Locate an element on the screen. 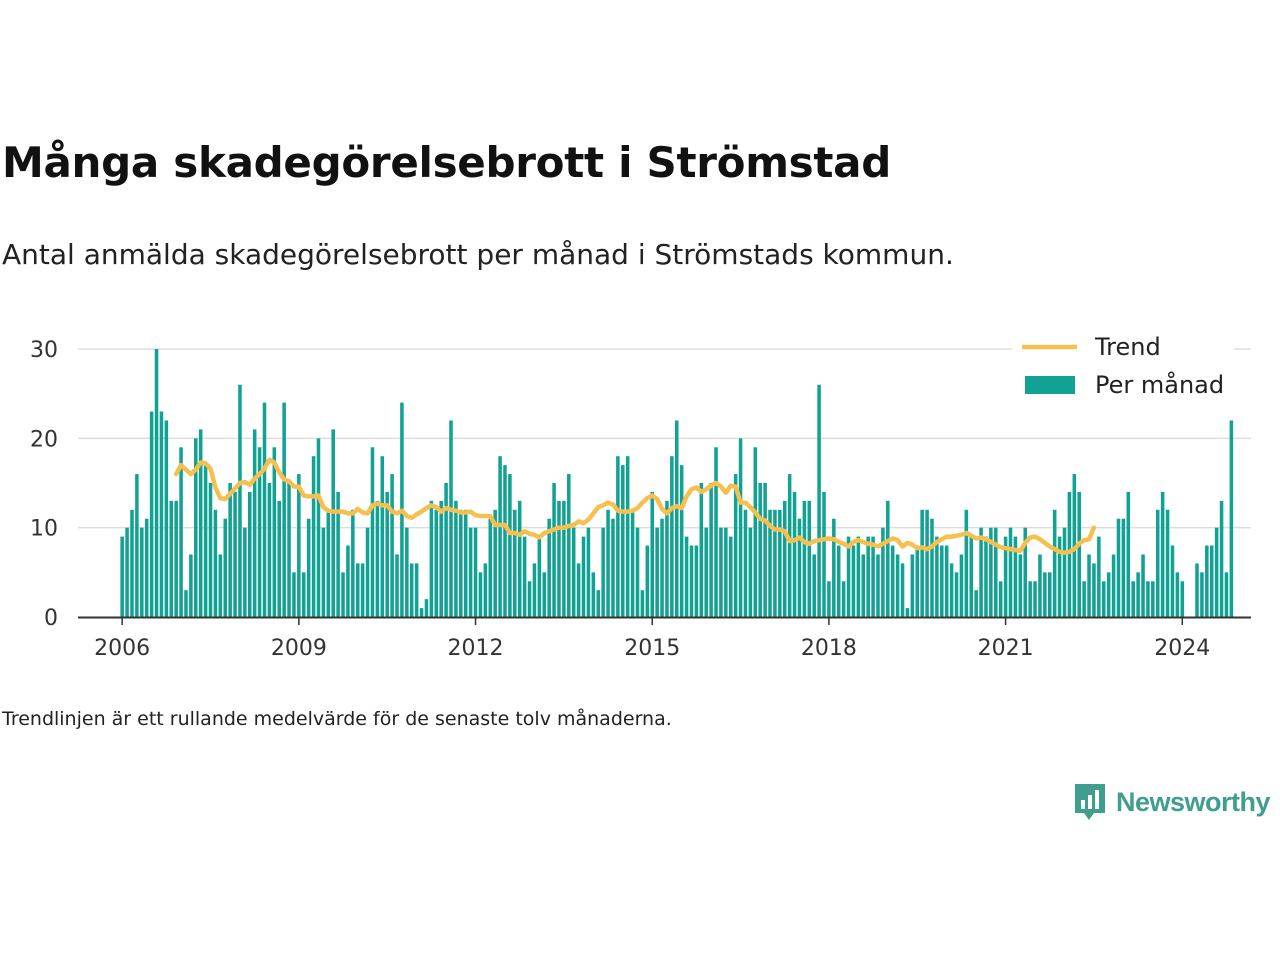 This screenshot has height=960, width=1280. legend-trend-label: Trend is located at coordinates (1127, 347).